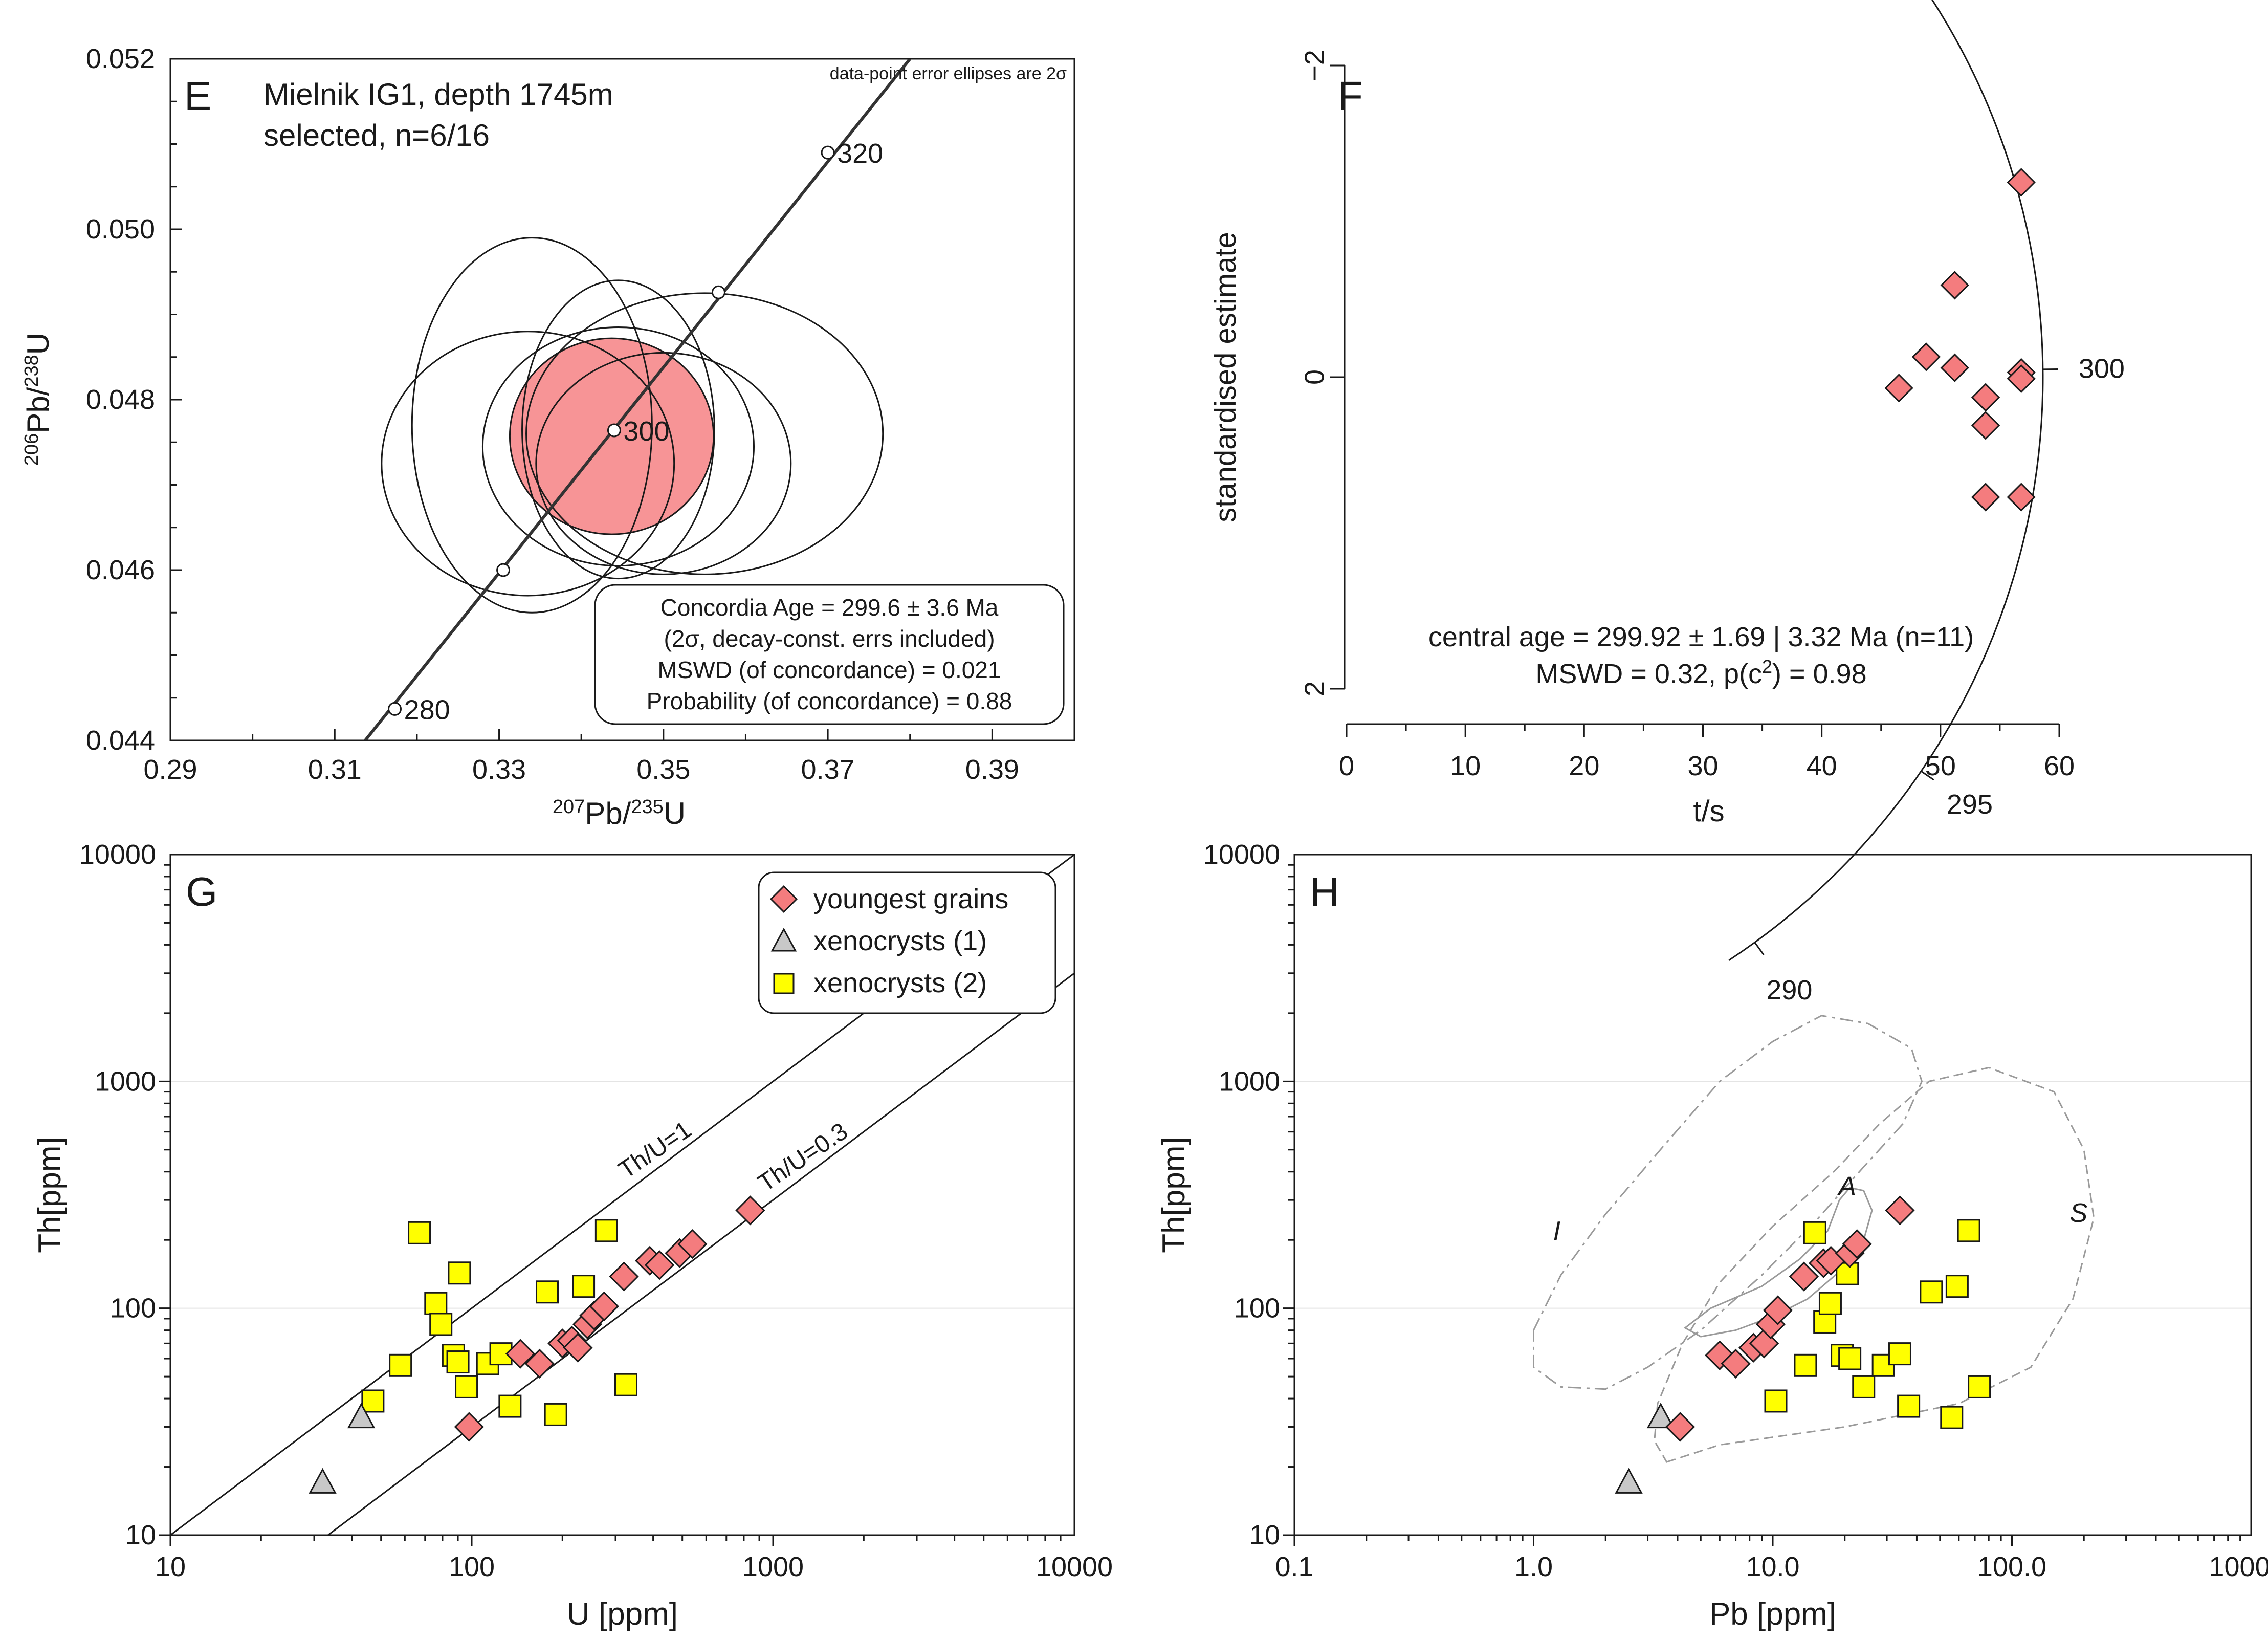  I want to click on selection-note: selected, n=6/16, so click(376, 135).